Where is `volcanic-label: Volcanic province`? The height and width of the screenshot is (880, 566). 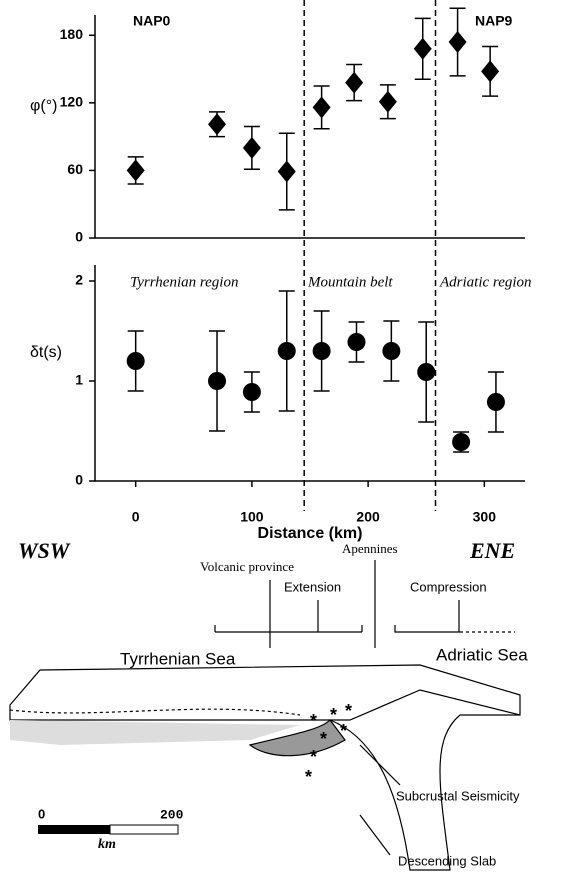 volcanic-label: Volcanic province is located at coordinates (247, 566).